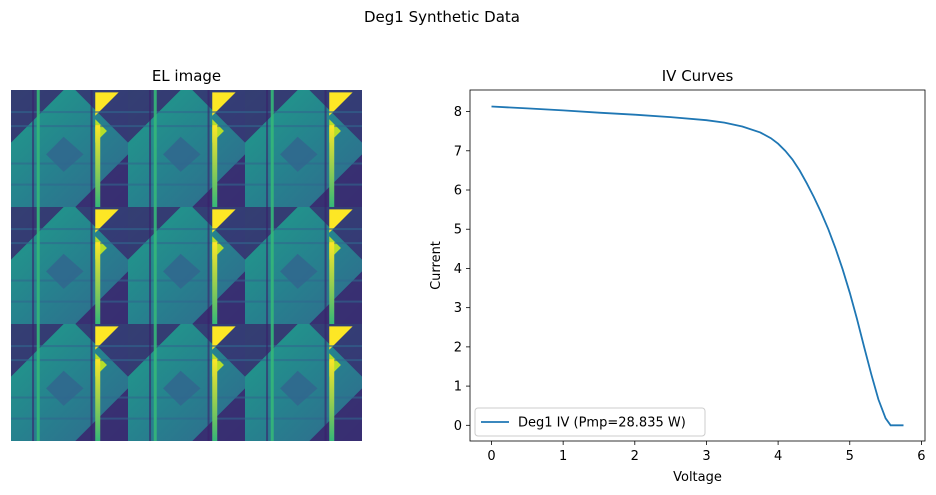 The height and width of the screenshot is (495, 936). Describe the element at coordinates (697, 477) in the screenshot. I see `x-axis-label: Voltage` at that location.